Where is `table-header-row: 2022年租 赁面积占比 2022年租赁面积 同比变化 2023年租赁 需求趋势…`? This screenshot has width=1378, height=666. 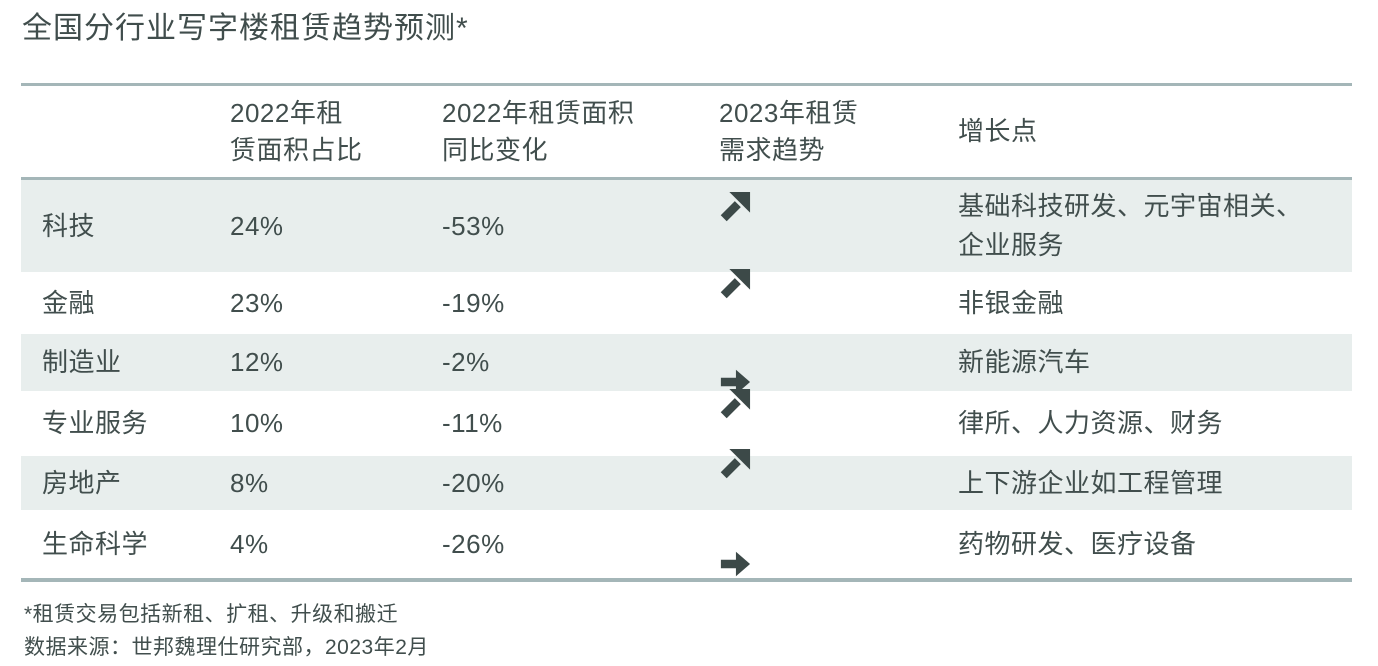
table-header-row: 2022年租 赁面积占比 2022年租赁面积 同比变化 2023年租赁 需求趋势… is located at coordinates (686, 133).